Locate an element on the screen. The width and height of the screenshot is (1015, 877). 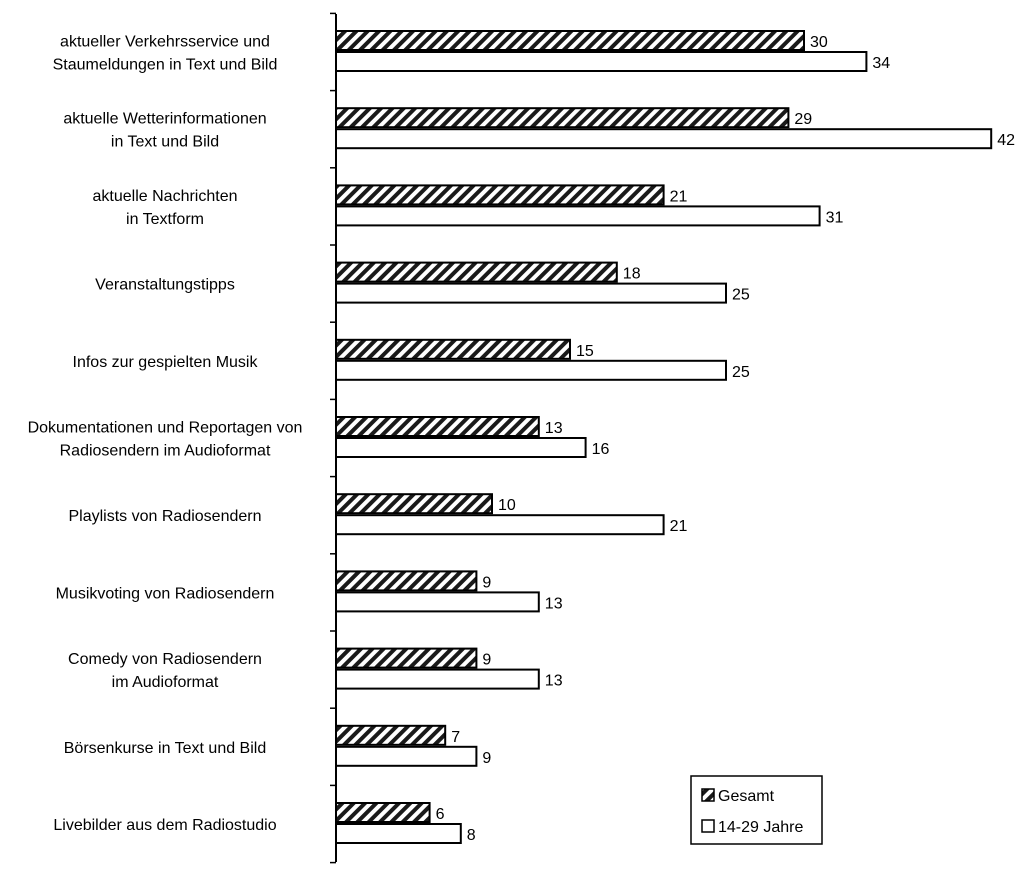
category-label: Radiosendern im Audioformat is located at coordinates (165, 451).